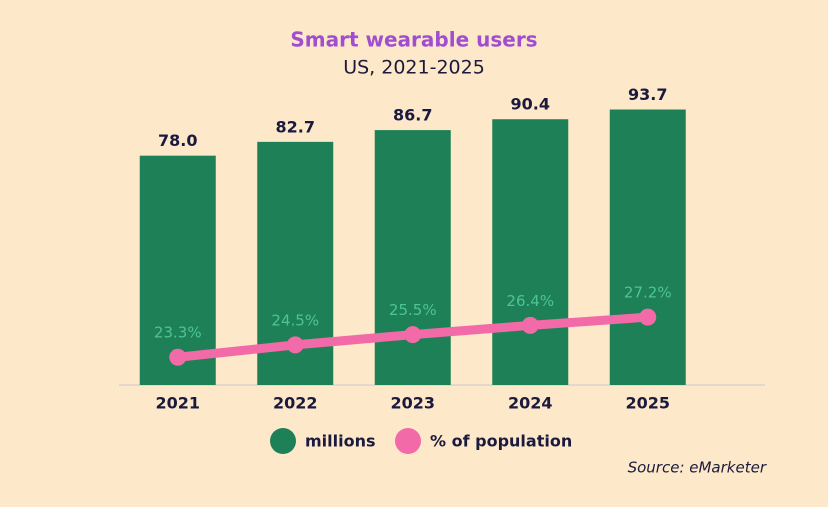 Image resolution: width=828 pixels, height=507 pixels. I want to click on x-tick-label: 2021, so click(177, 403).